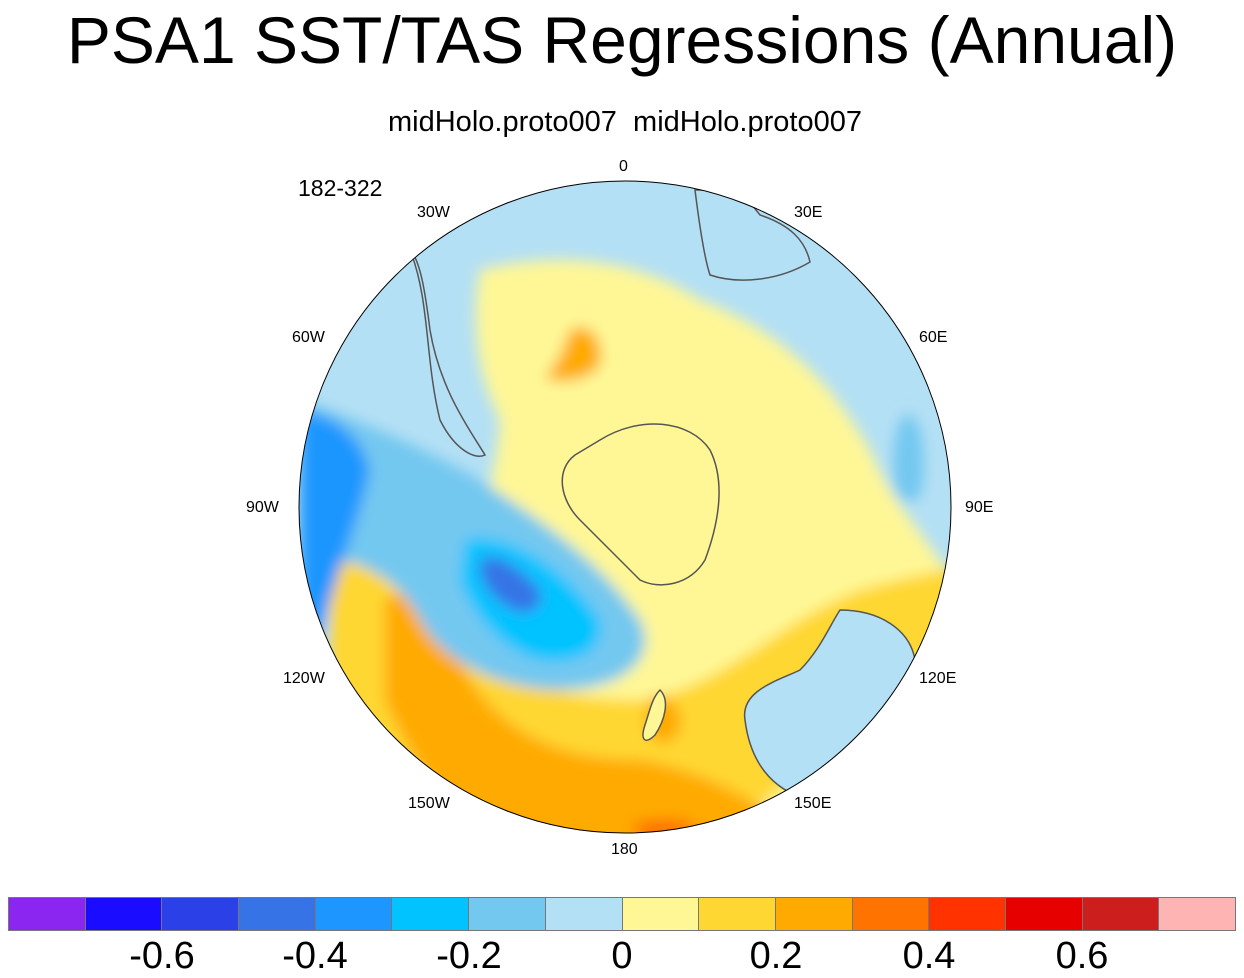 The height and width of the screenshot is (978, 1244). What do you see at coordinates (510, 585) in the screenshot?
I see `field-dark-blue-spot` at bounding box center [510, 585].